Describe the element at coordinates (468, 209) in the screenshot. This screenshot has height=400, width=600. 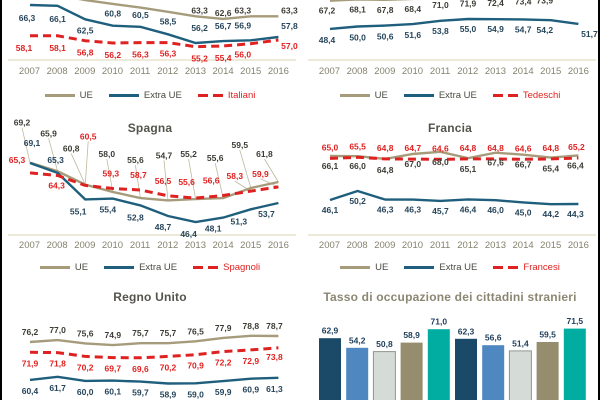
I see `extra-value-label: 46,4` at that location.